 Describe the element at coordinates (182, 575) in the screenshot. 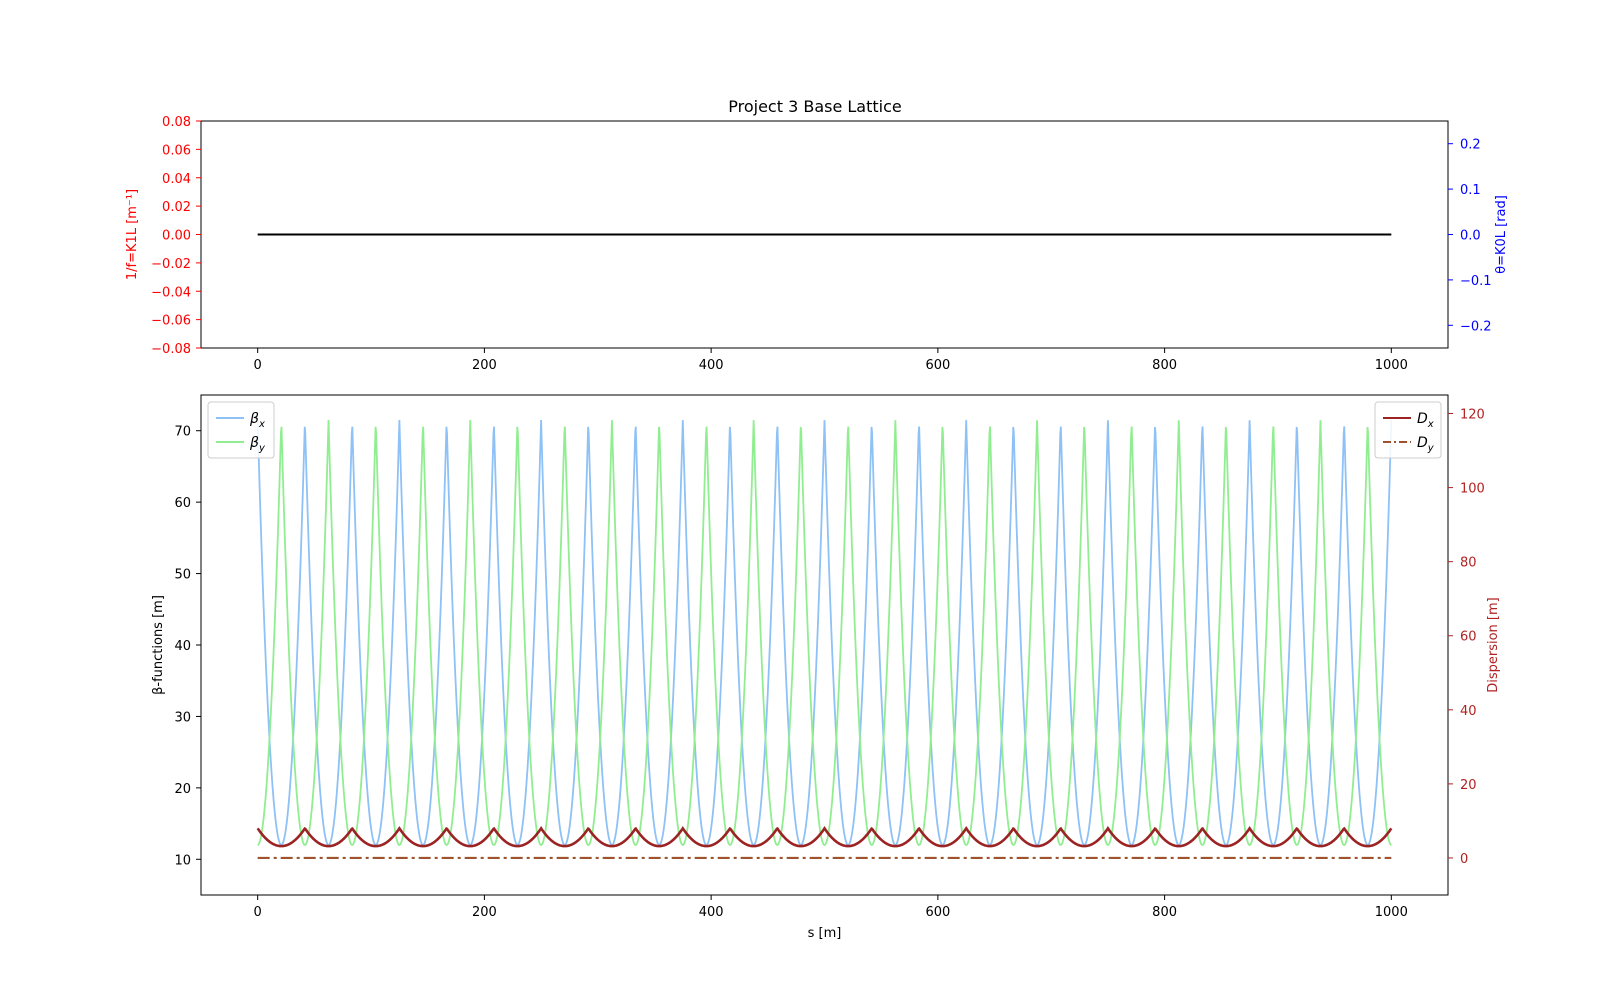

I see `y-left-tick-label: 50` at that location.